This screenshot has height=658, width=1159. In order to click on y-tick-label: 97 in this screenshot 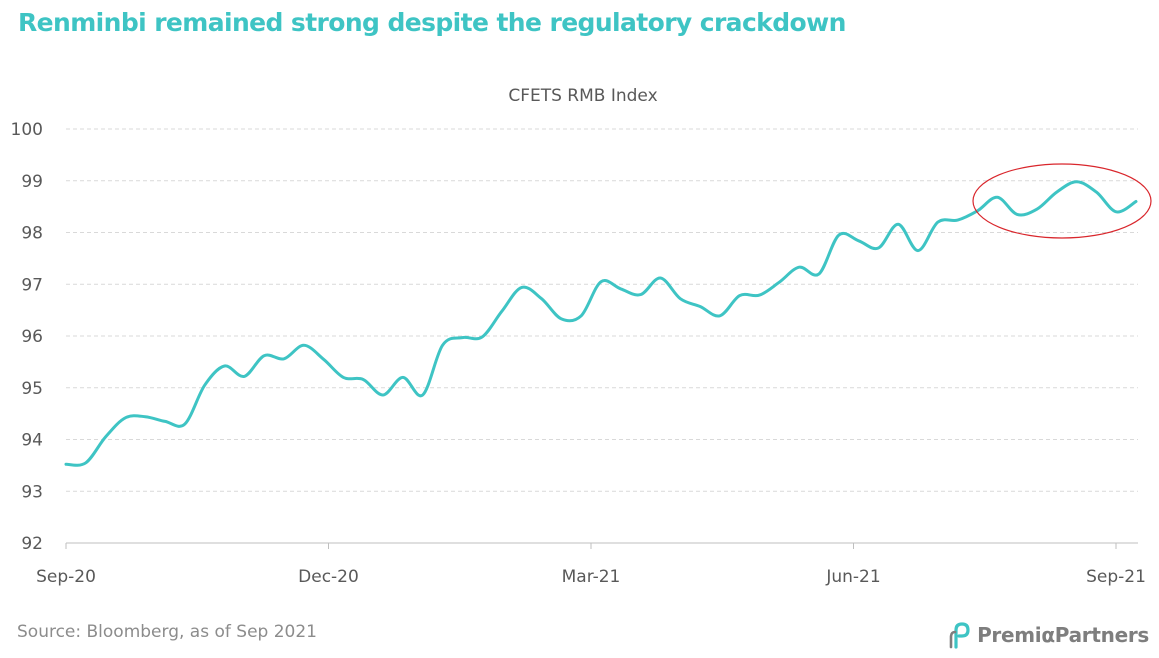, I will do `click(32, 285)`.